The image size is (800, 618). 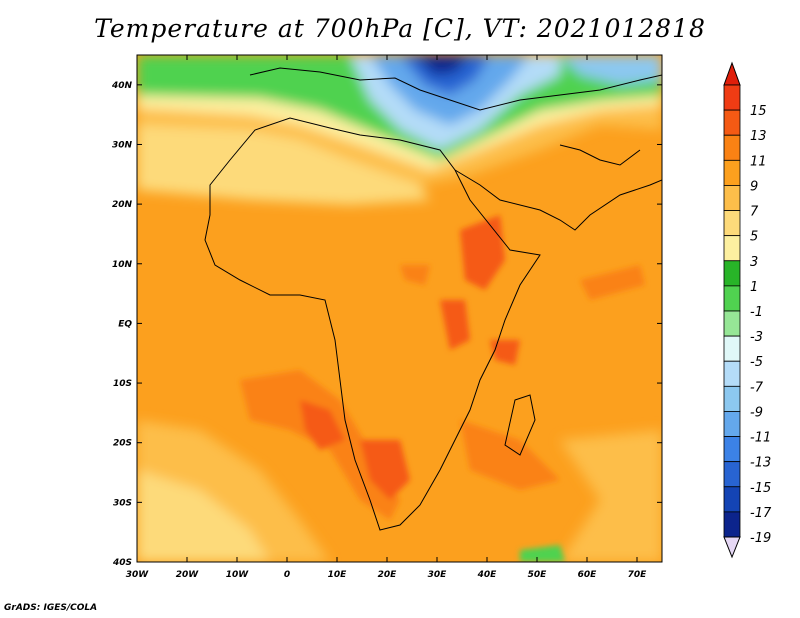 I want to click on lat-tick-label: 10N, so click(x=122, y=265).